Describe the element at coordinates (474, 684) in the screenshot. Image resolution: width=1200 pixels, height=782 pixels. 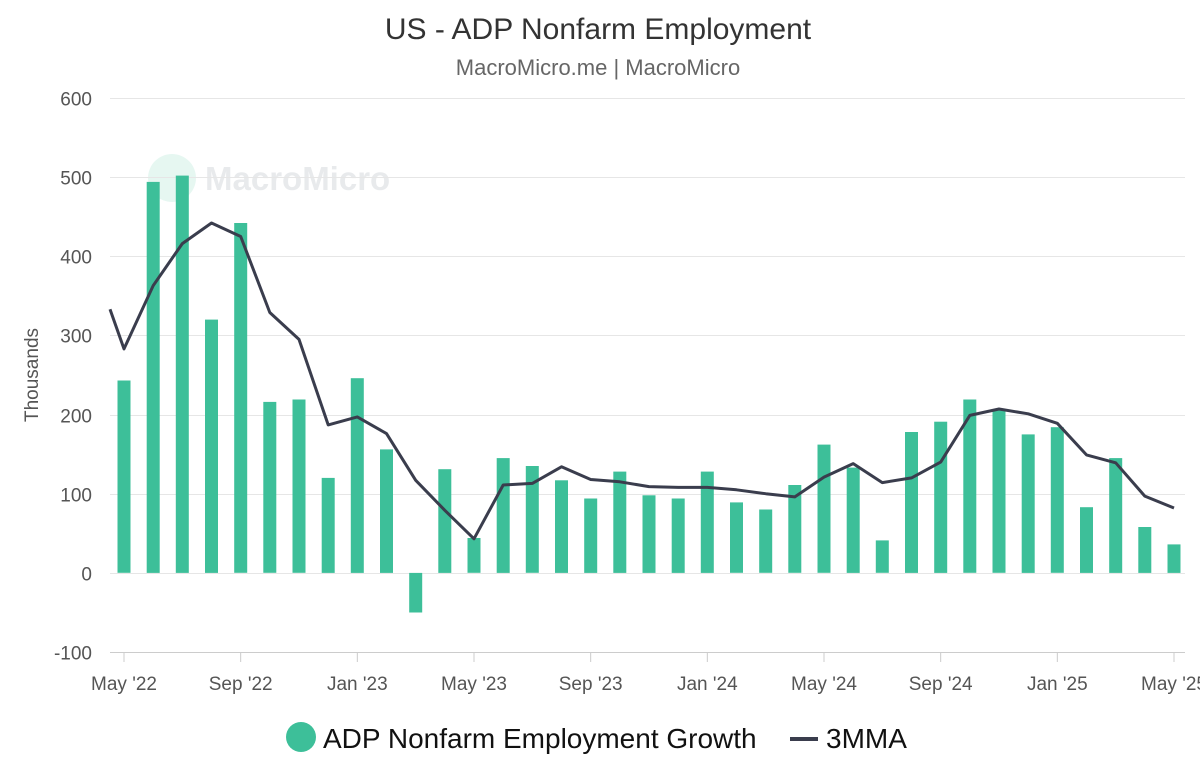
I see `x-tick-label: May '23` at that location.